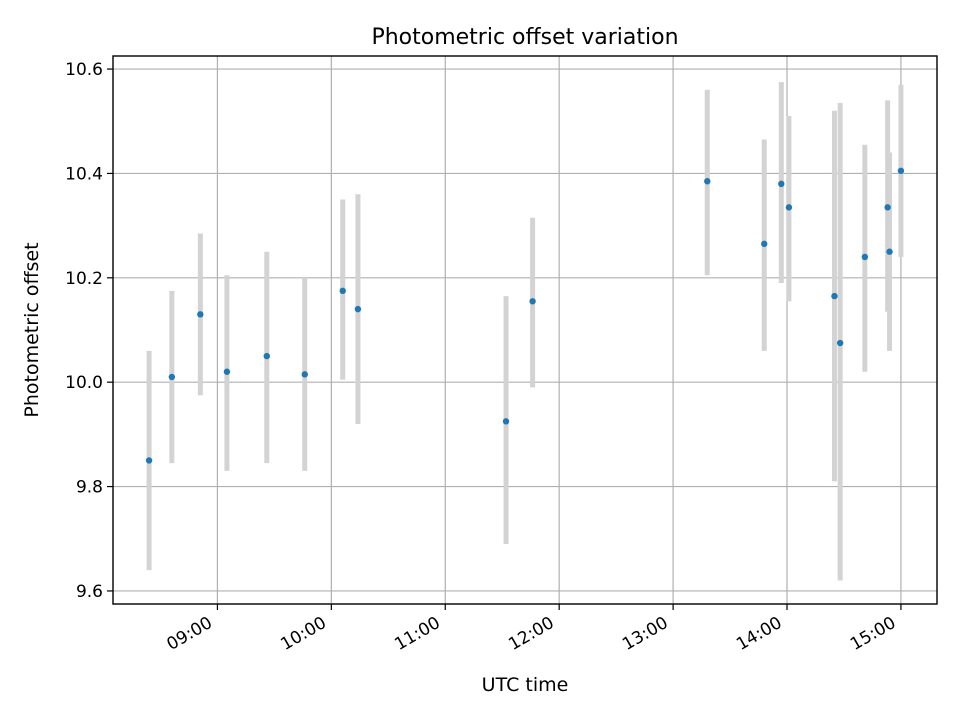  I want to click on y-tick-label: 9.8, so click(89, 488).